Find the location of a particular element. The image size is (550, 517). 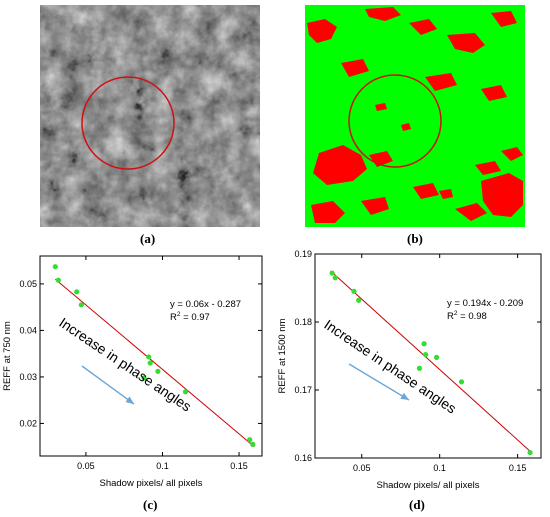

y-tick-label: 0.04 is located at coordinates (28, 330).